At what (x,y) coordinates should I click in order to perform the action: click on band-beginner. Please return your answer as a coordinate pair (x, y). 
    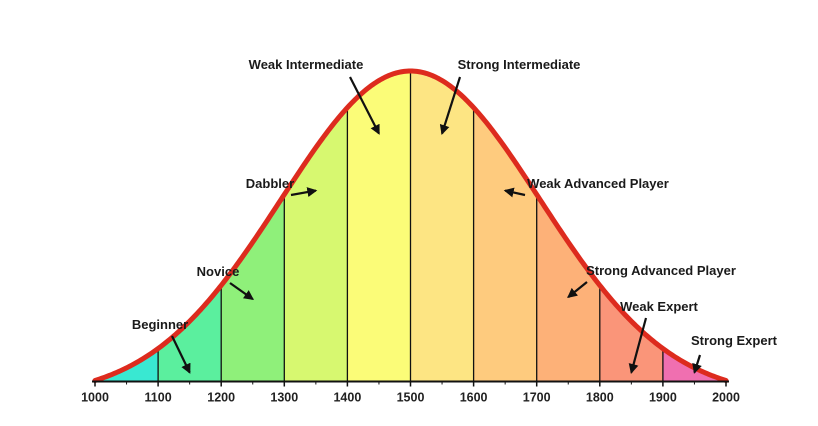
    Looking at the image, I should click on (127, 364).